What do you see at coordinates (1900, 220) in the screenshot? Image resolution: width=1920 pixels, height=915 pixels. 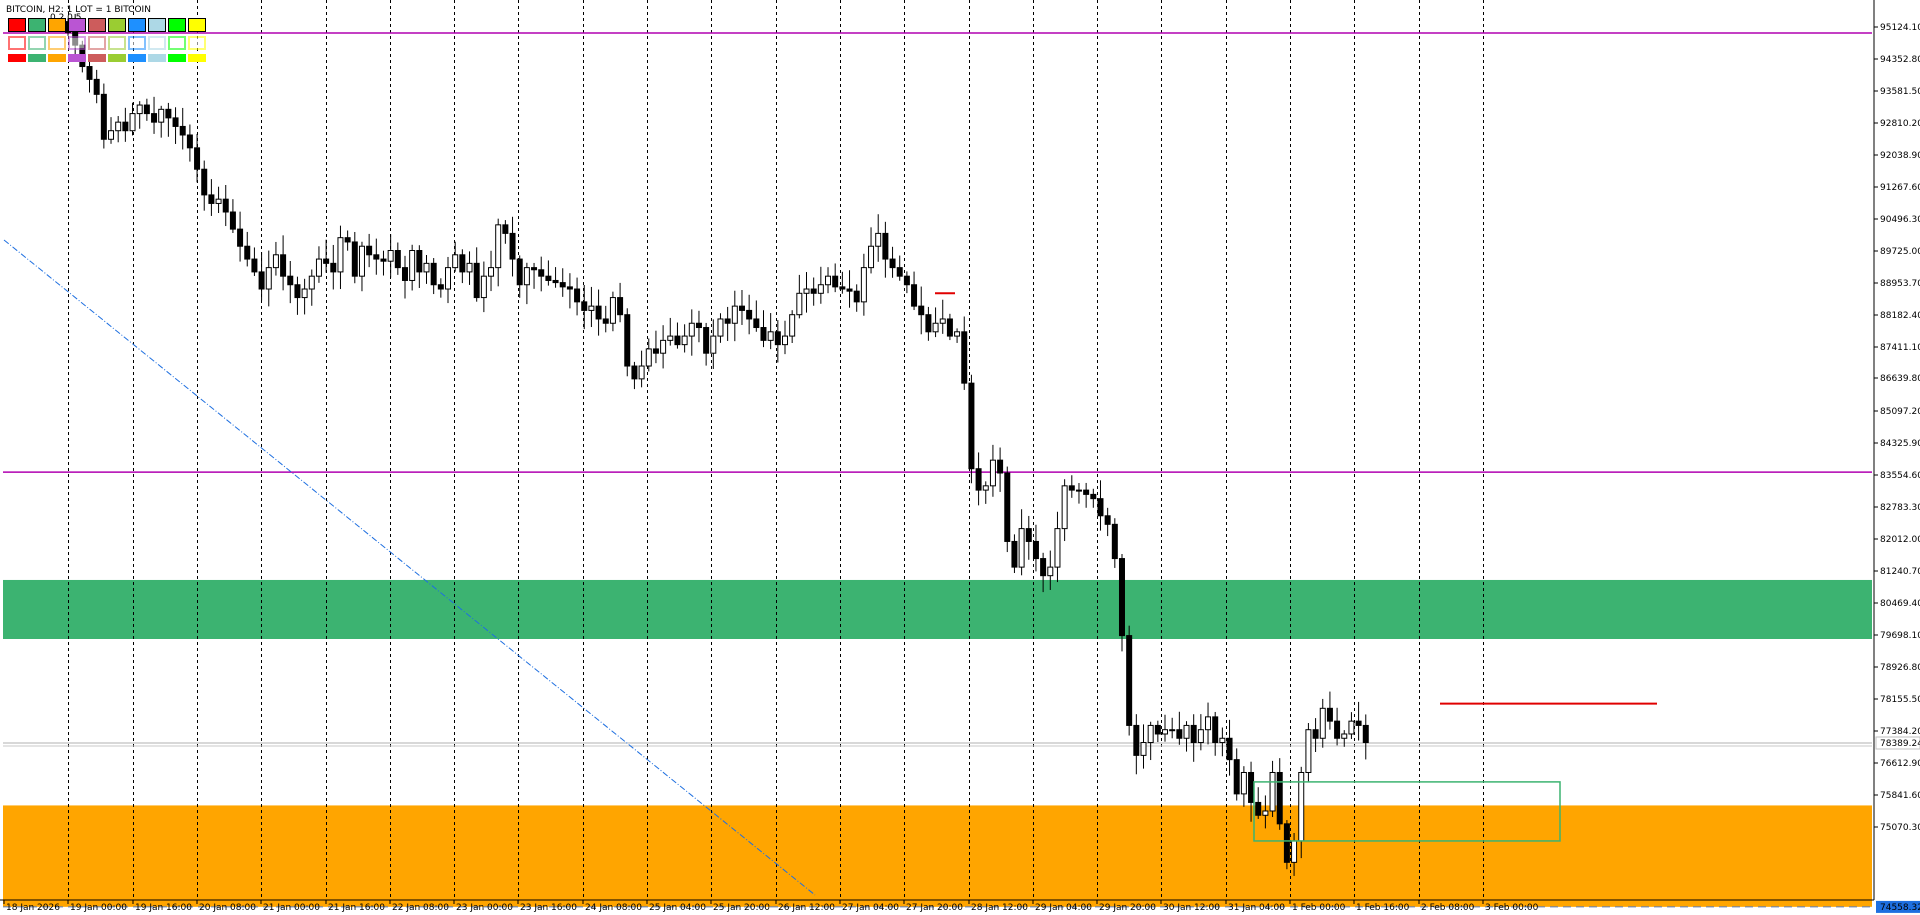 I see `price-tick-label: 90496.30` at bounding box center [1900, 220].